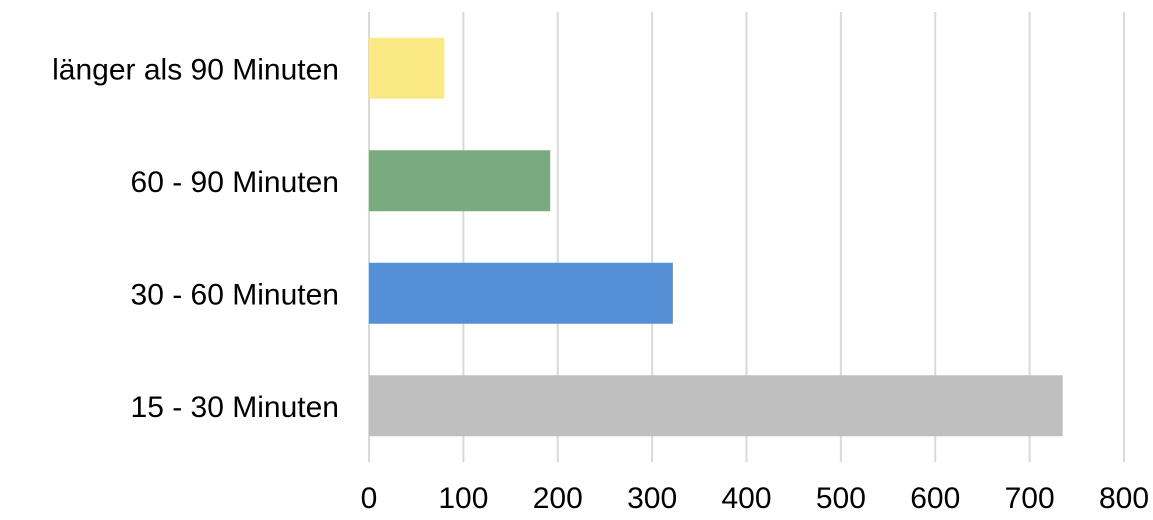 The width and height of the screenshot is (1153, 520). I want to click on x-tick-label: 700, so click(1030, 498).